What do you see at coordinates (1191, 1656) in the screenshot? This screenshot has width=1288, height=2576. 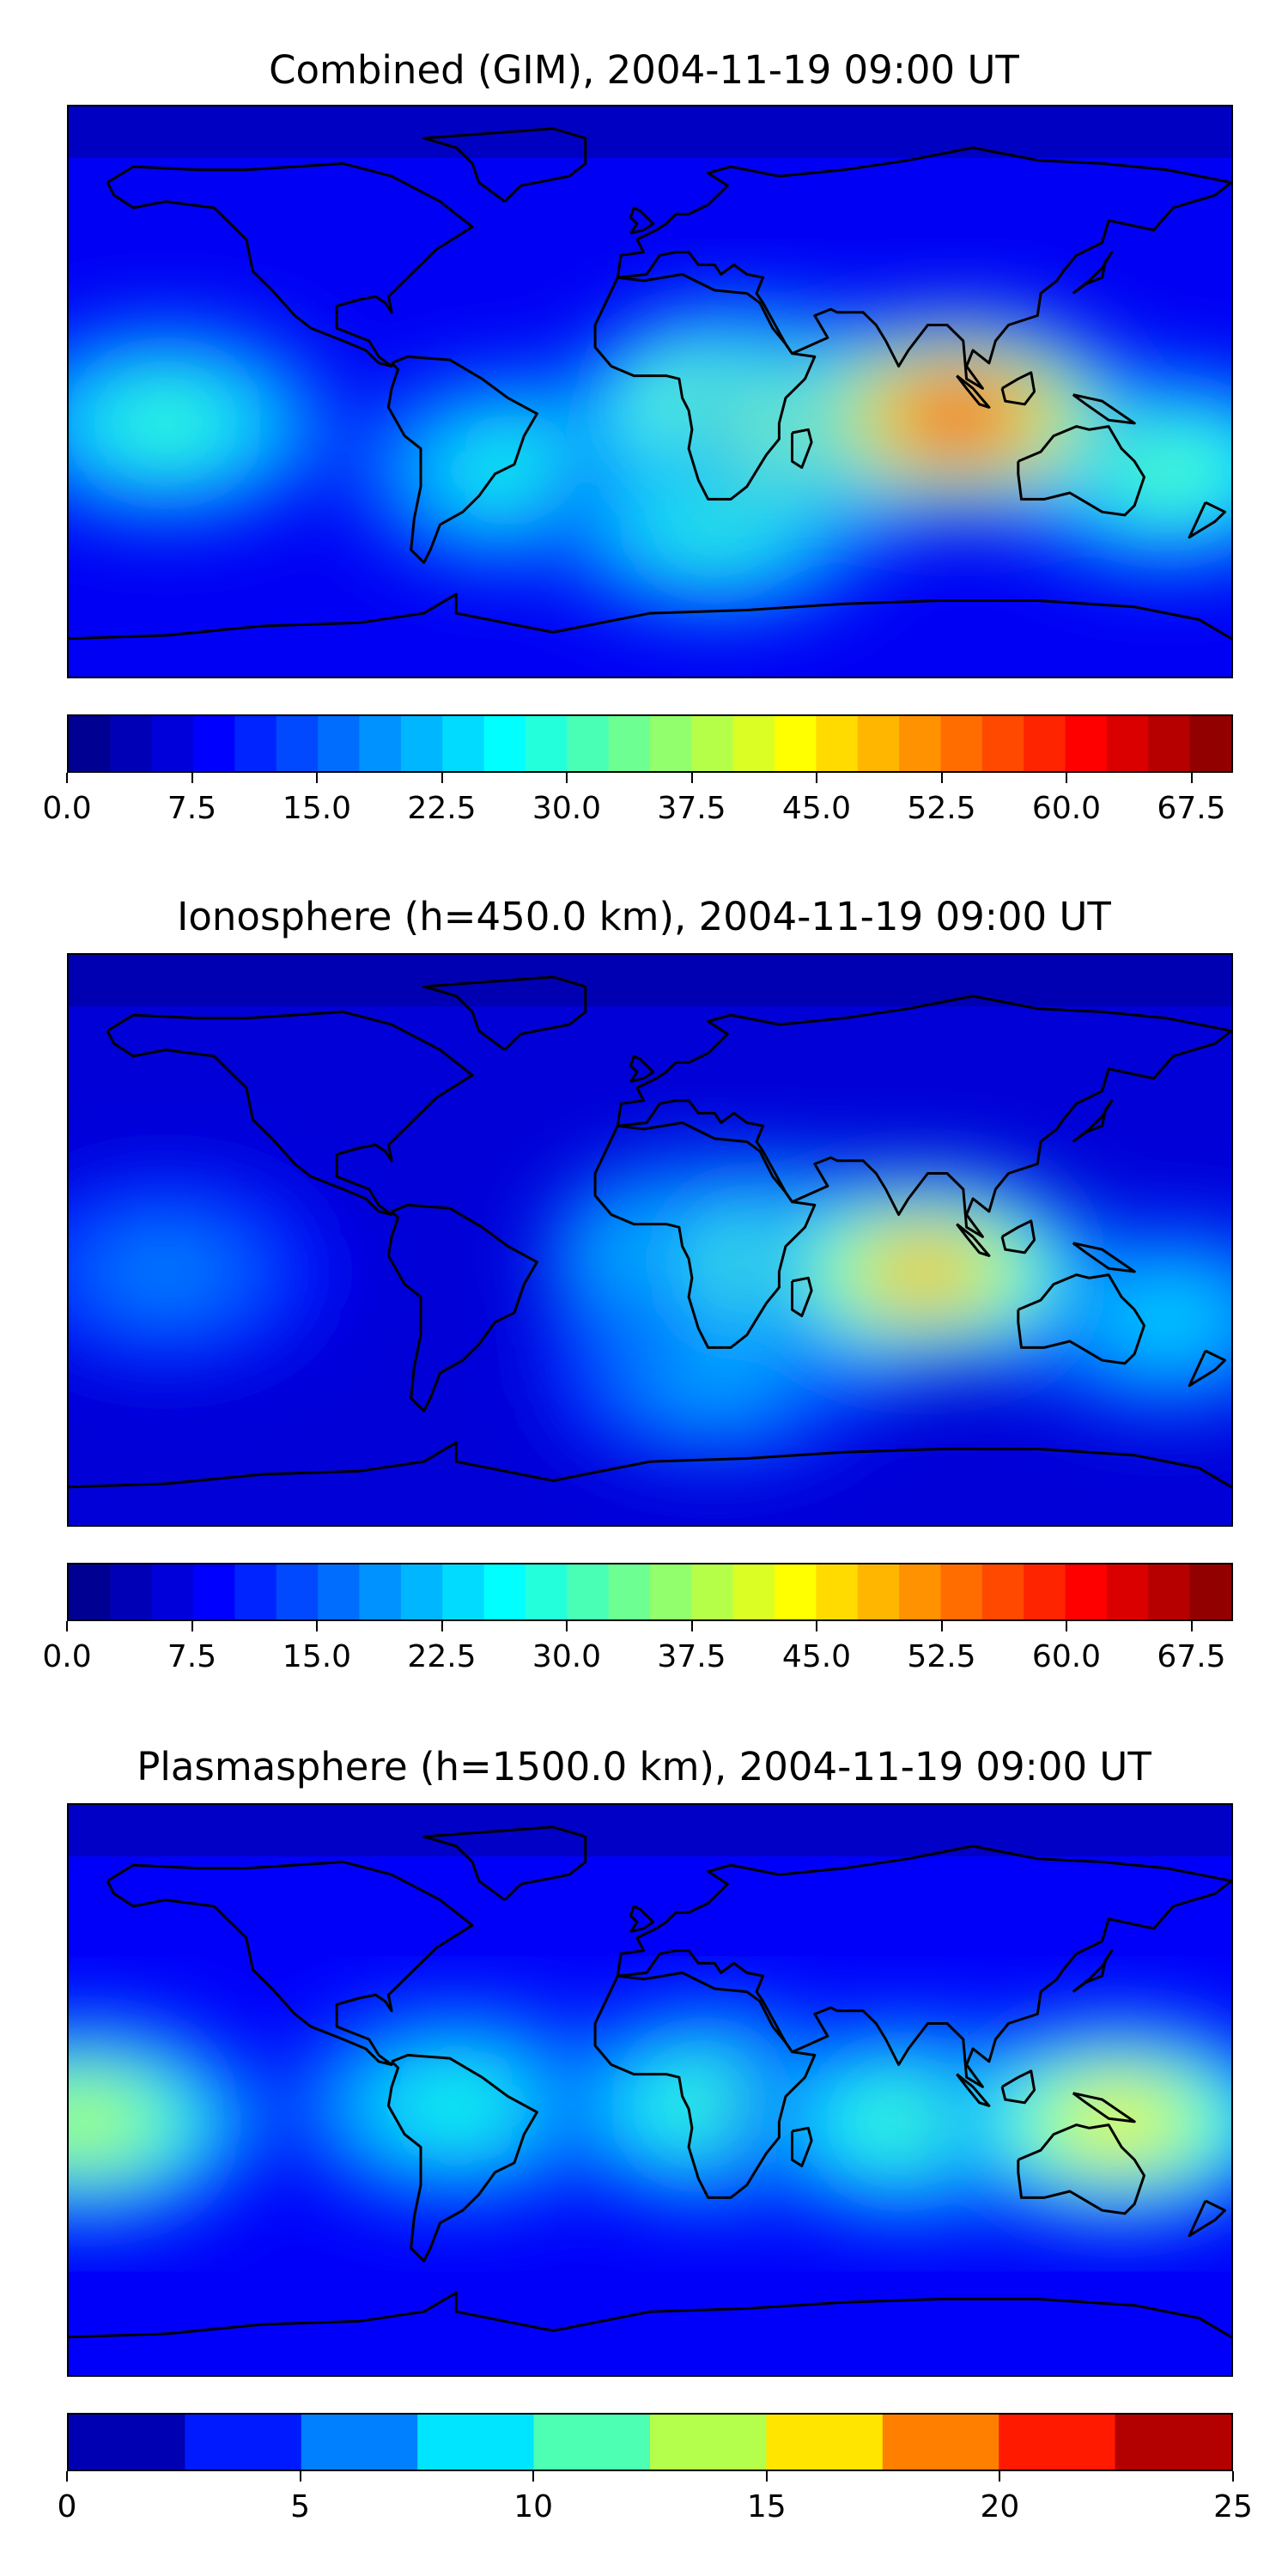 I see `colorbar-tick-label: 67.5` at bounding box center [1191, 1656].